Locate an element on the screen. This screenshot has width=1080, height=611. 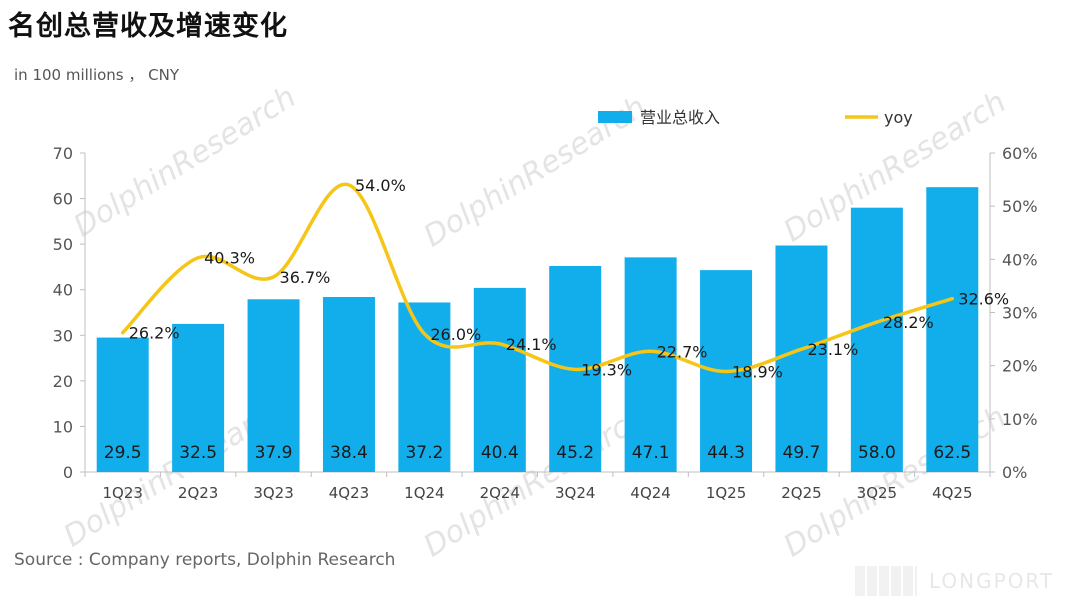
y-left-tick-label: 20 is located at coordinates (63, 381).